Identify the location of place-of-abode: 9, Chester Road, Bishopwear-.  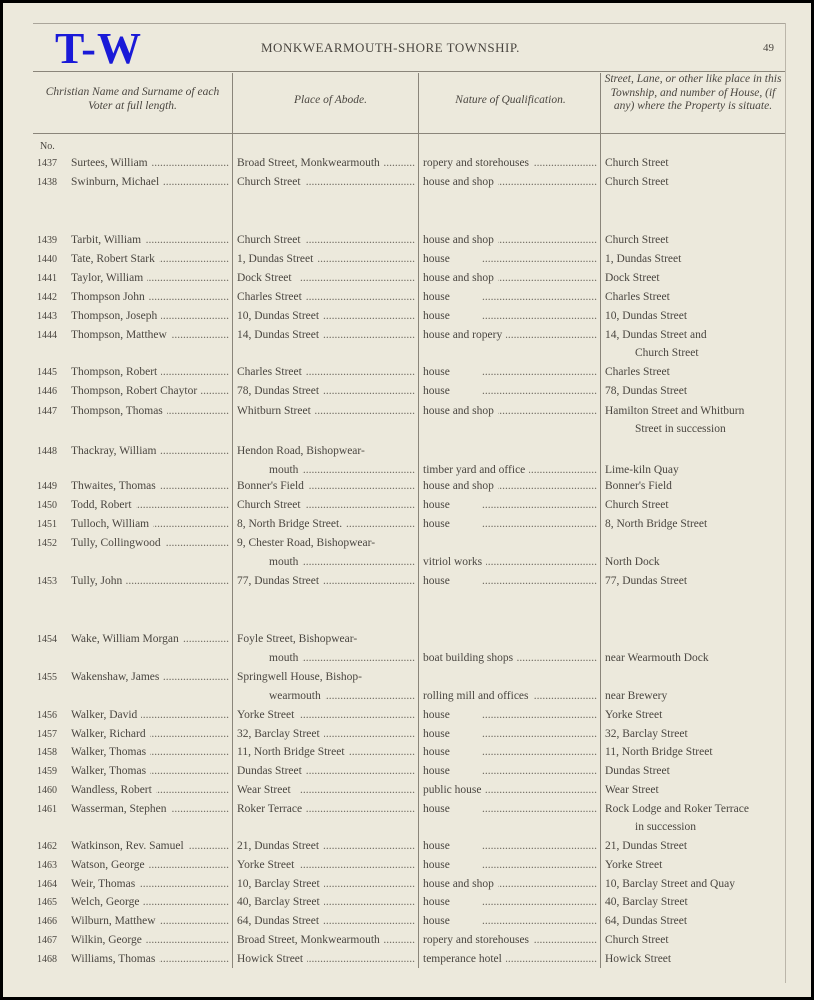
(306, 543).